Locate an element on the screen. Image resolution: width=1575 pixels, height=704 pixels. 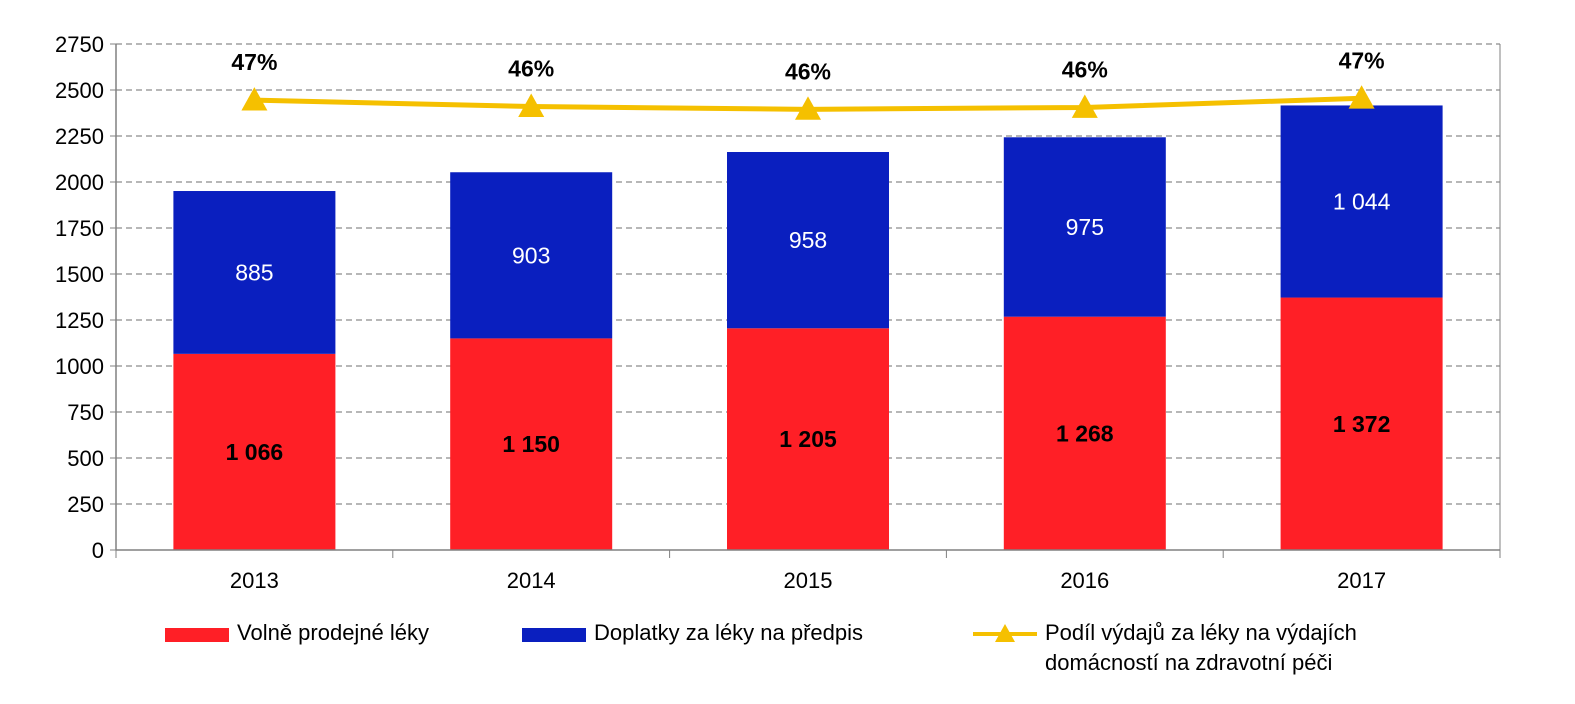
data-label-volne: 1 205 is located at coordinates (808, 439).